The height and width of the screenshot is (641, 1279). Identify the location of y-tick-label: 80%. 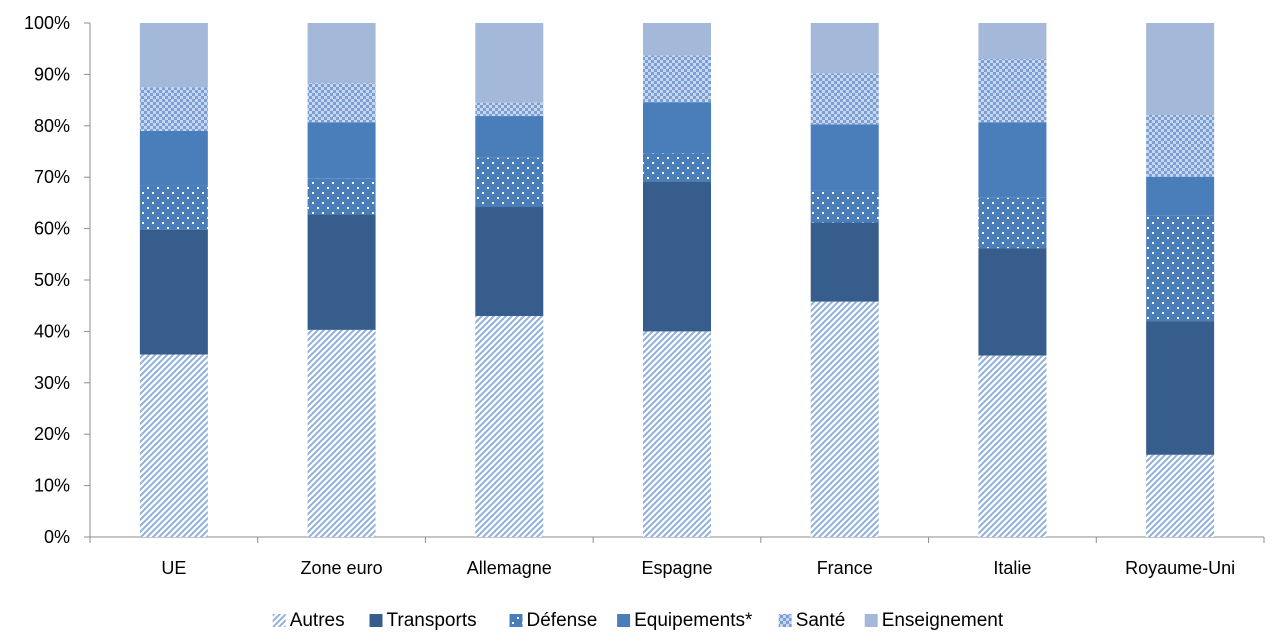
(52, 126).